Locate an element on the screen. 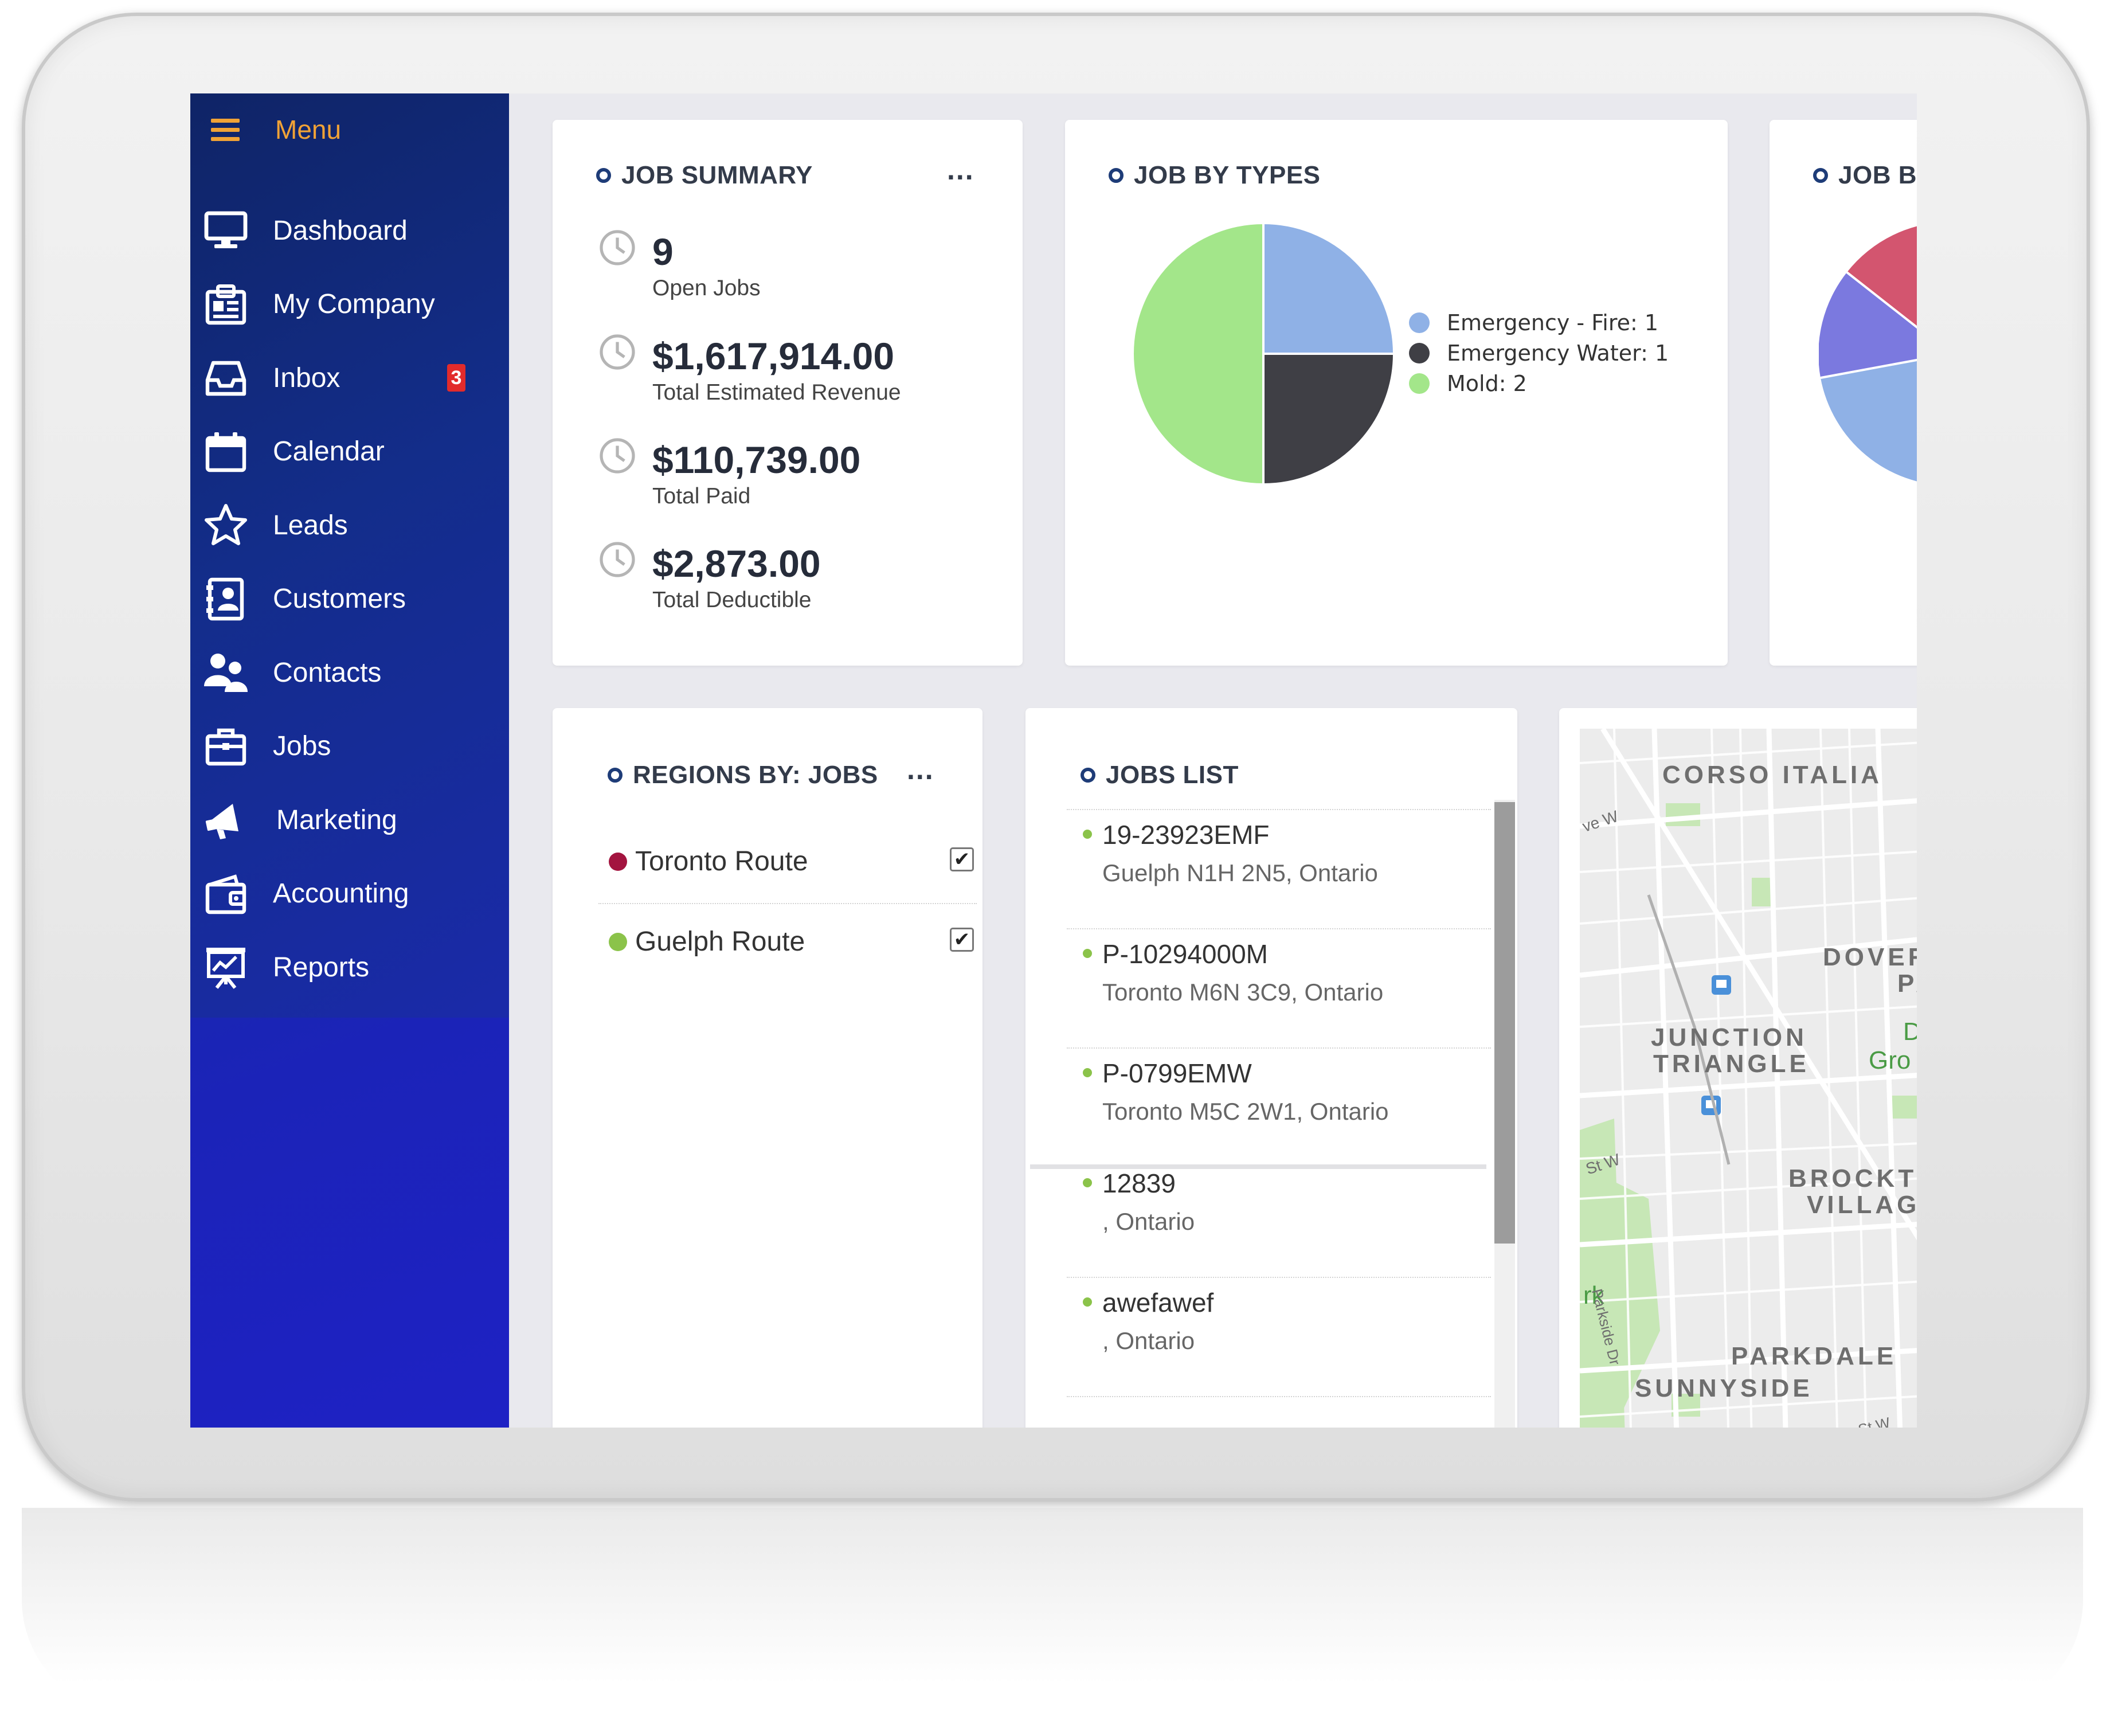 The image size is (2106, 1736). job-id: P-0799EMW is located at coordinates (1177, 1073).